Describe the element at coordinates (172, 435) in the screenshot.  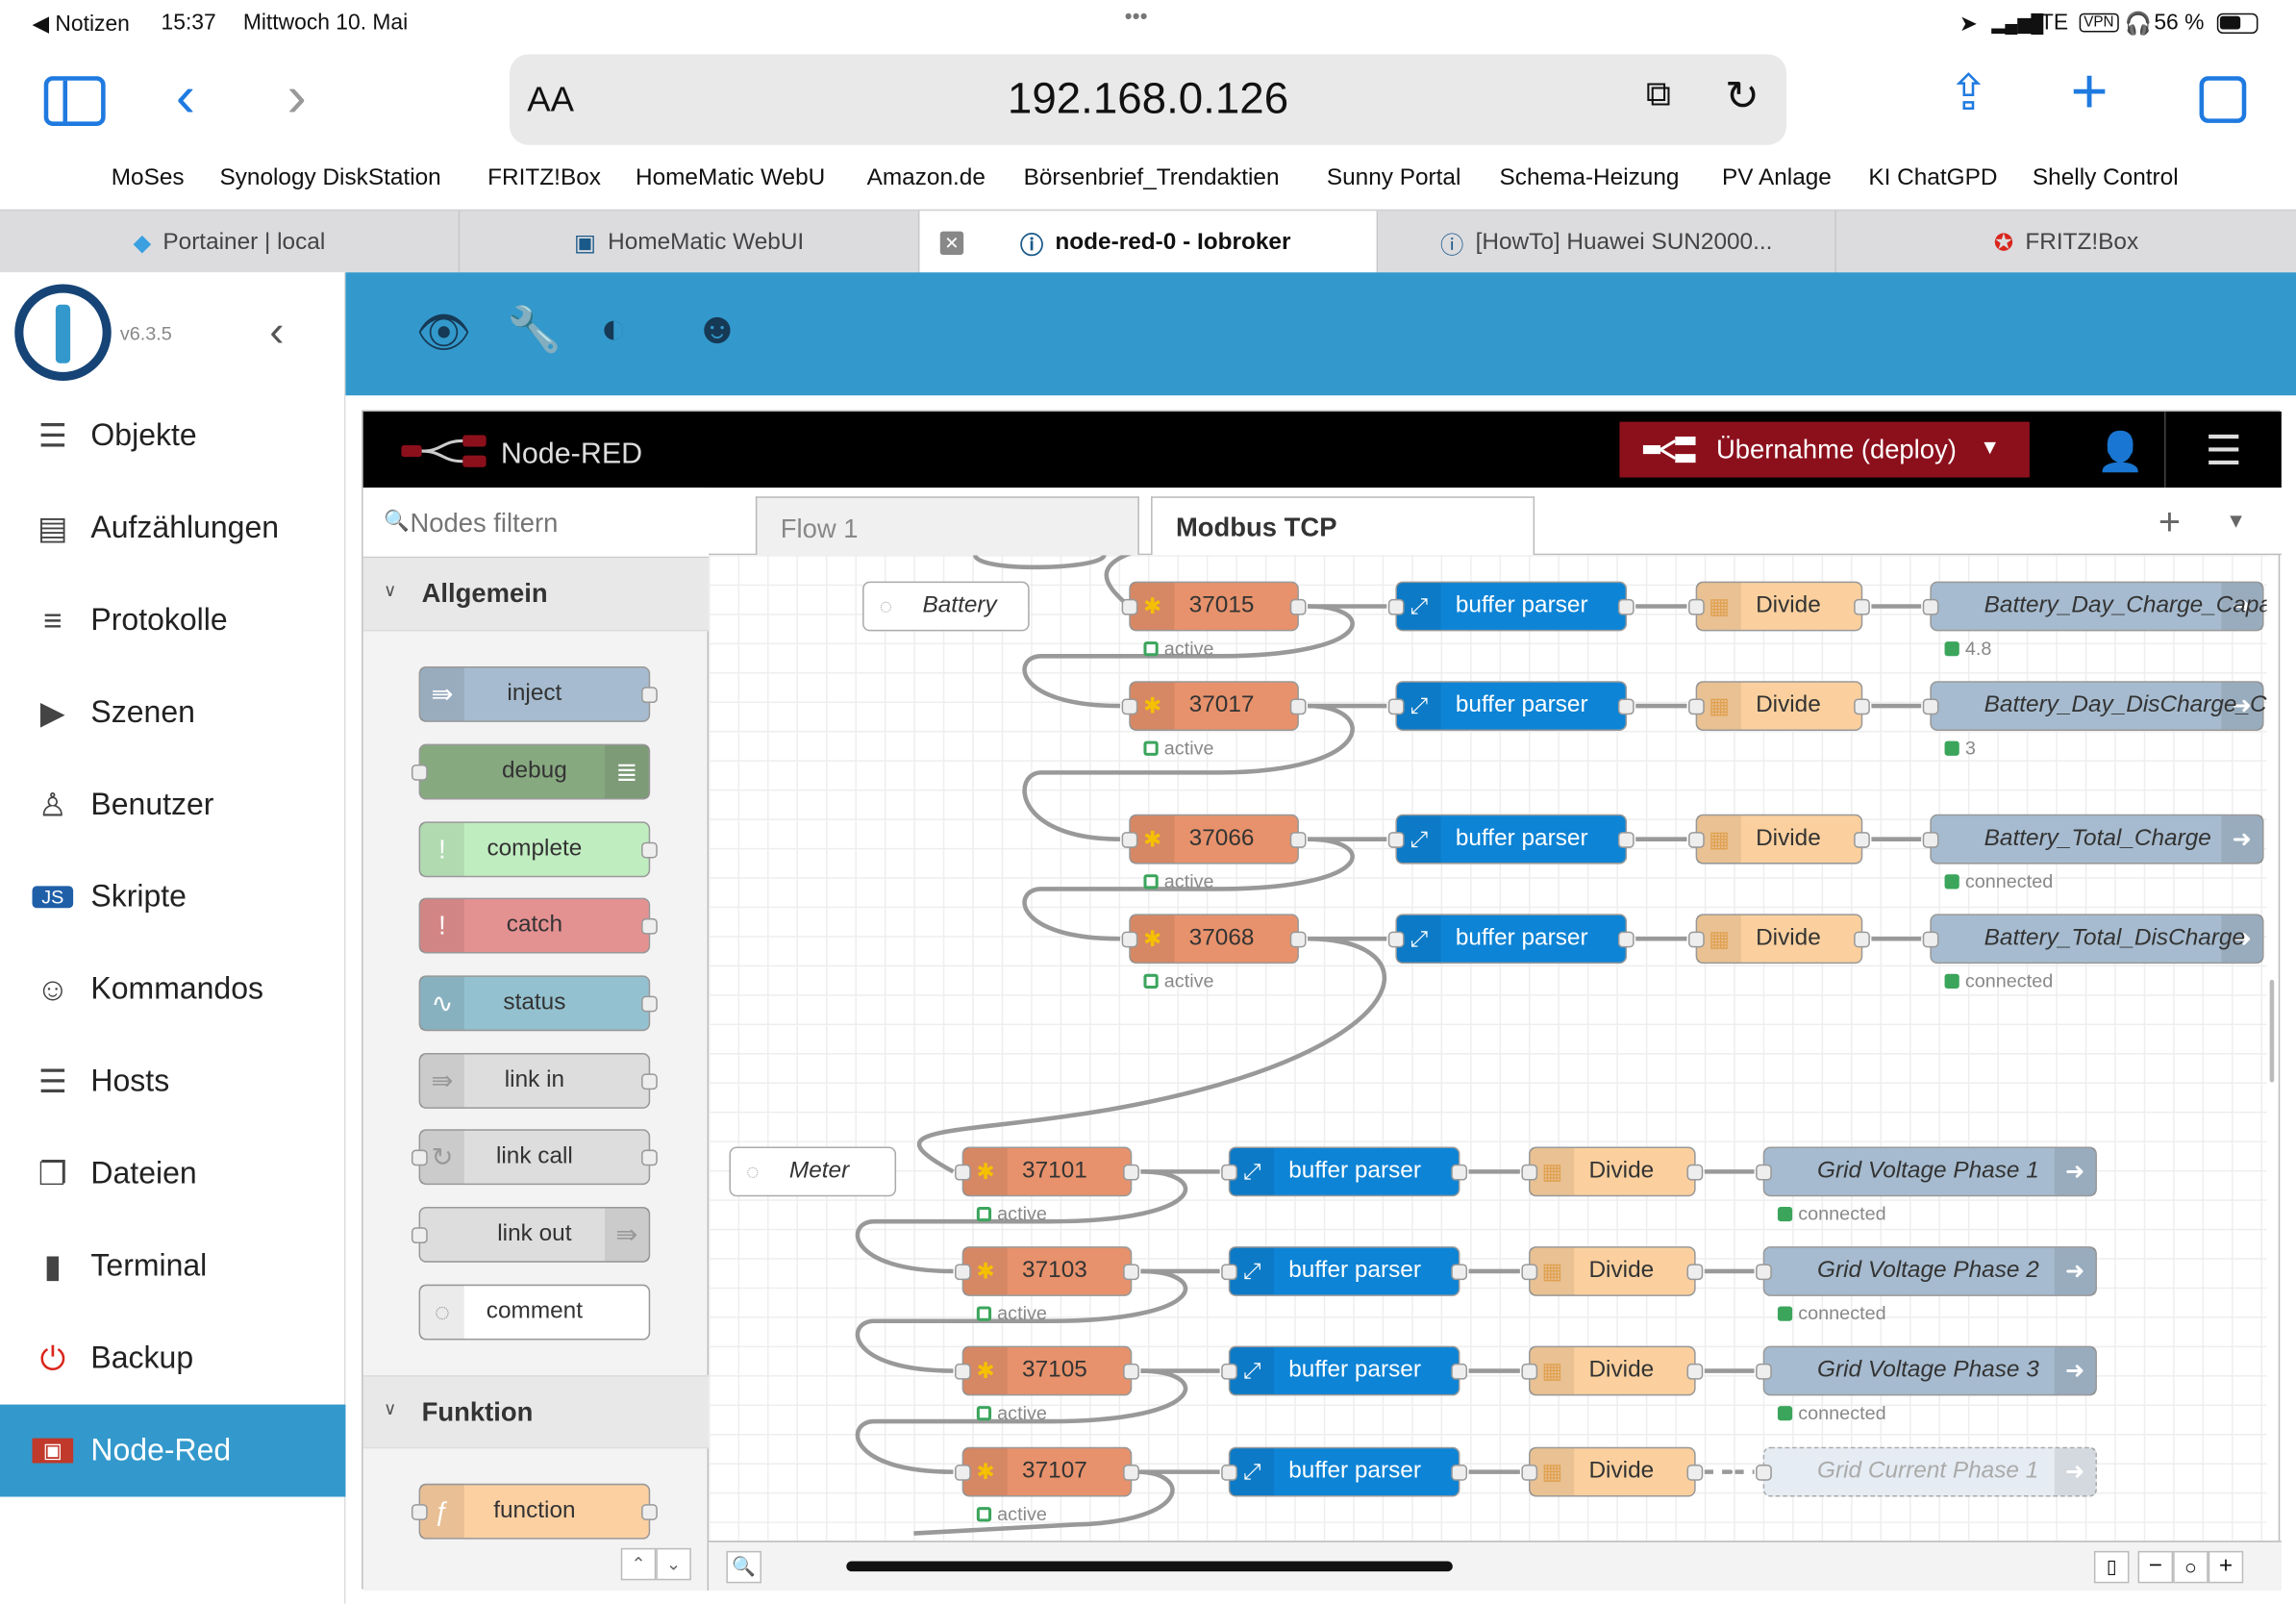
I see `sidebar-item-objekte: ☰ Objekte` at that location.